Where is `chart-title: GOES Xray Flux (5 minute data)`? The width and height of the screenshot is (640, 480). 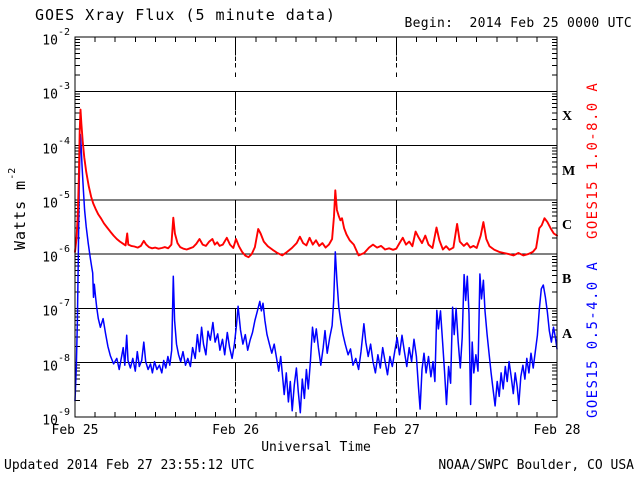 chart-title: GOES Xray Flux (5 minute data) is located at coordinates (185, 15).